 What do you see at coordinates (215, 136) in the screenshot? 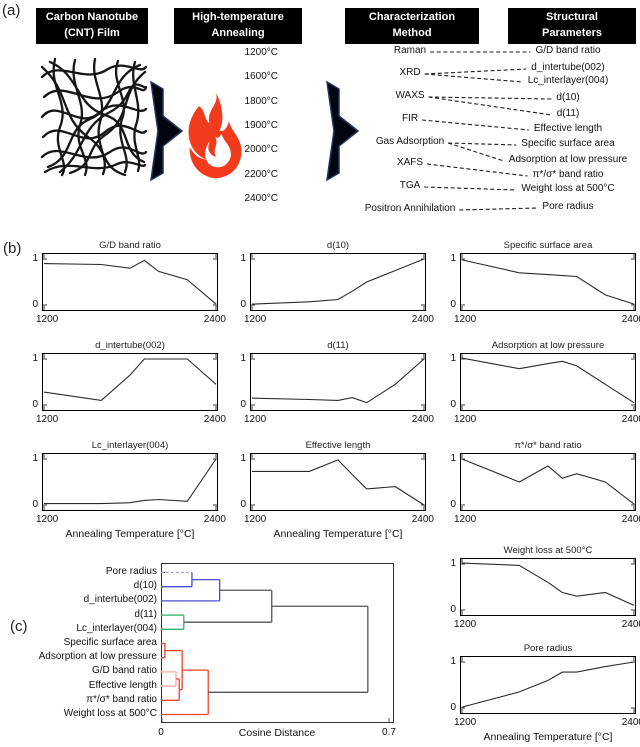
I see `flame-icon` at bounding box center [215, 136].